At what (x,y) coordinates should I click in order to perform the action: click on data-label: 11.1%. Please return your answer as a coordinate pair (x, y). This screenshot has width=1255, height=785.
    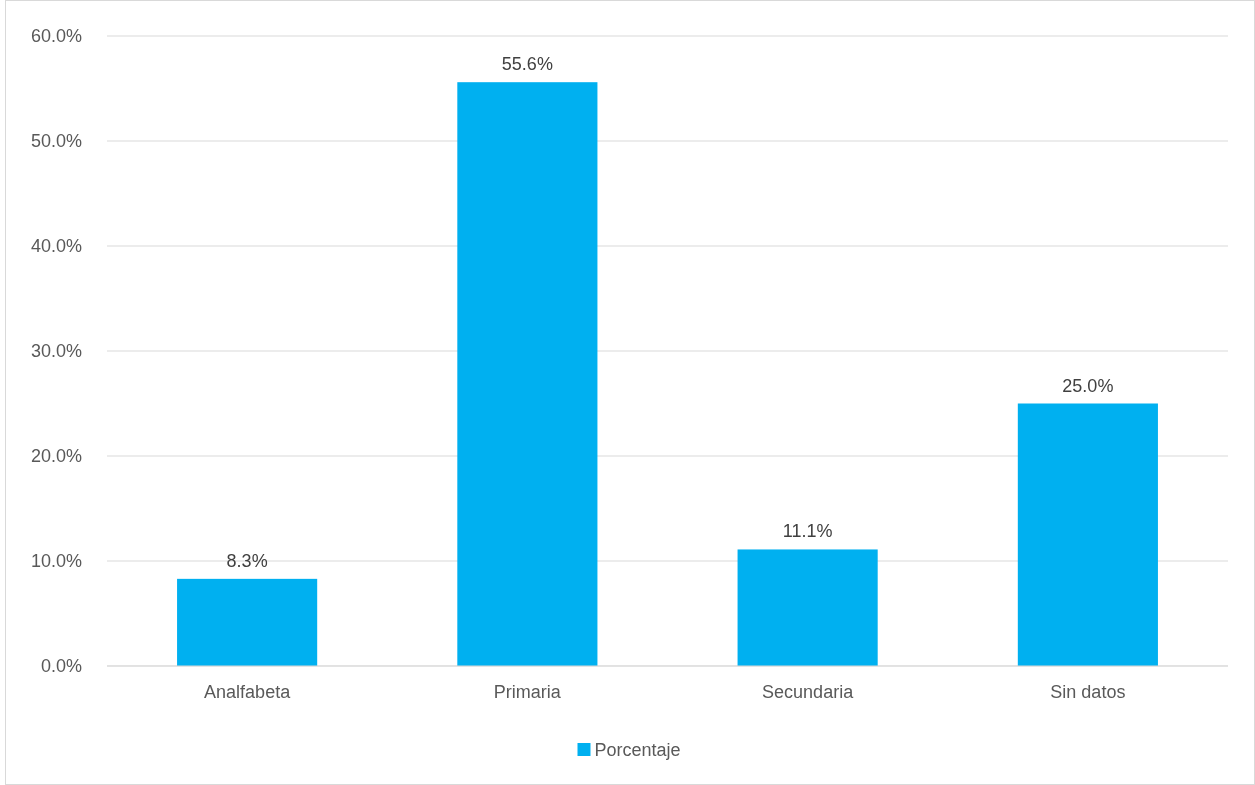
    Looking at the image, I should click on (807, 531).